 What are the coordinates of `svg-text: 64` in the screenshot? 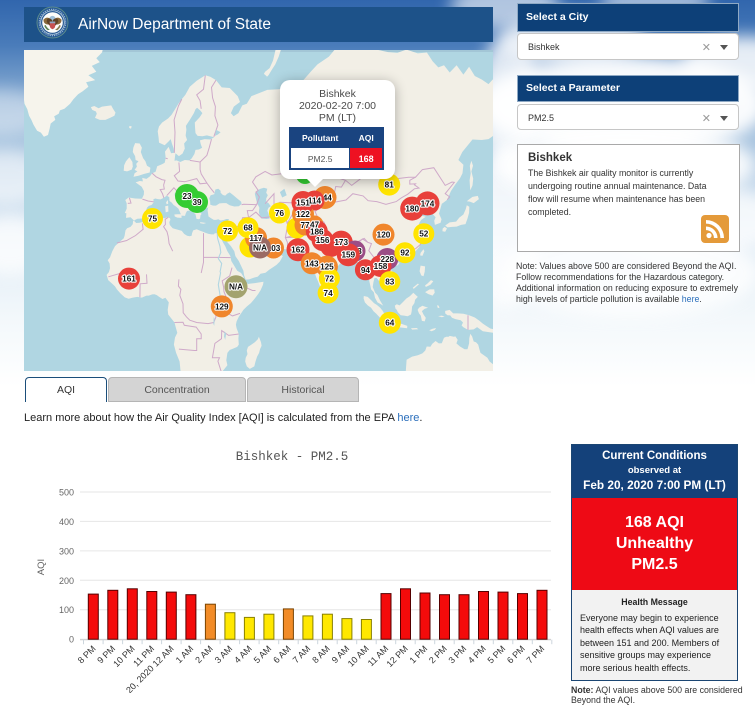 It's located at (390, 323).